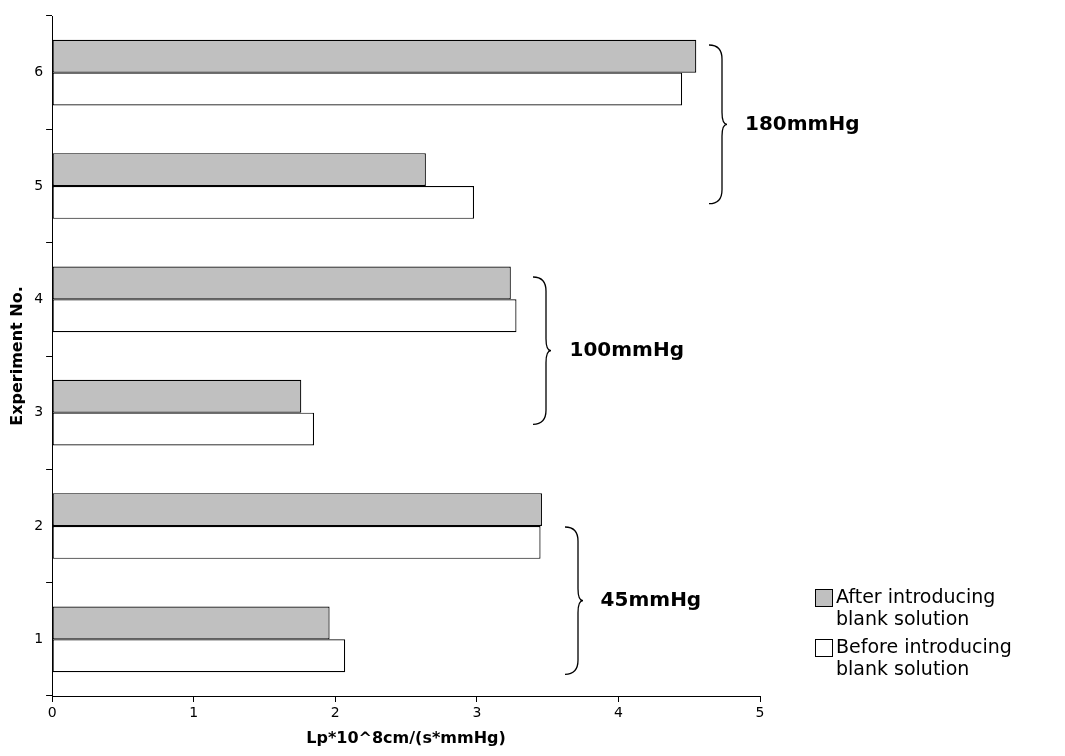  Describe the element at coordinates (618, 712) in the screenshot. I see `x-tick-label: 4` at that location.